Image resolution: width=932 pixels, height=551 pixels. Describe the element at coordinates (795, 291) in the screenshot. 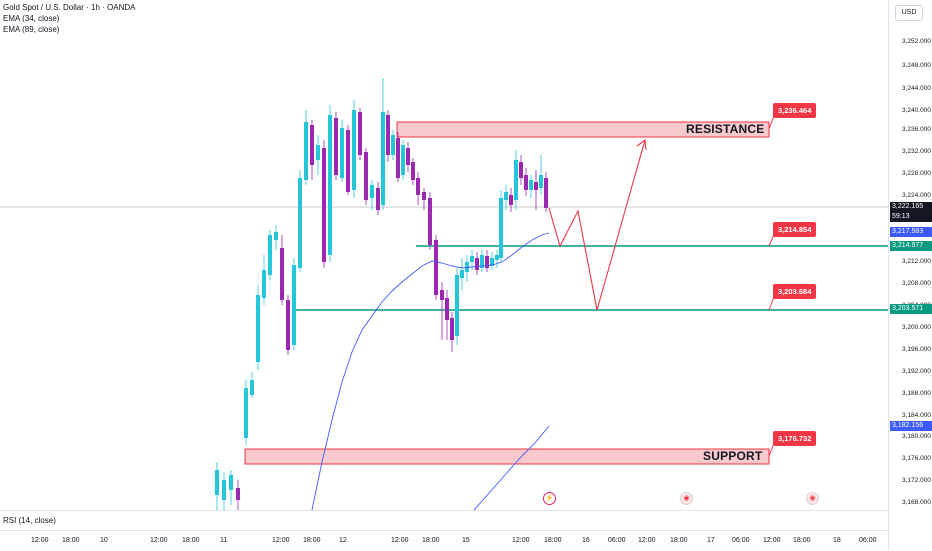

I see `price-tag-level-2: 3,203.684` at that location.